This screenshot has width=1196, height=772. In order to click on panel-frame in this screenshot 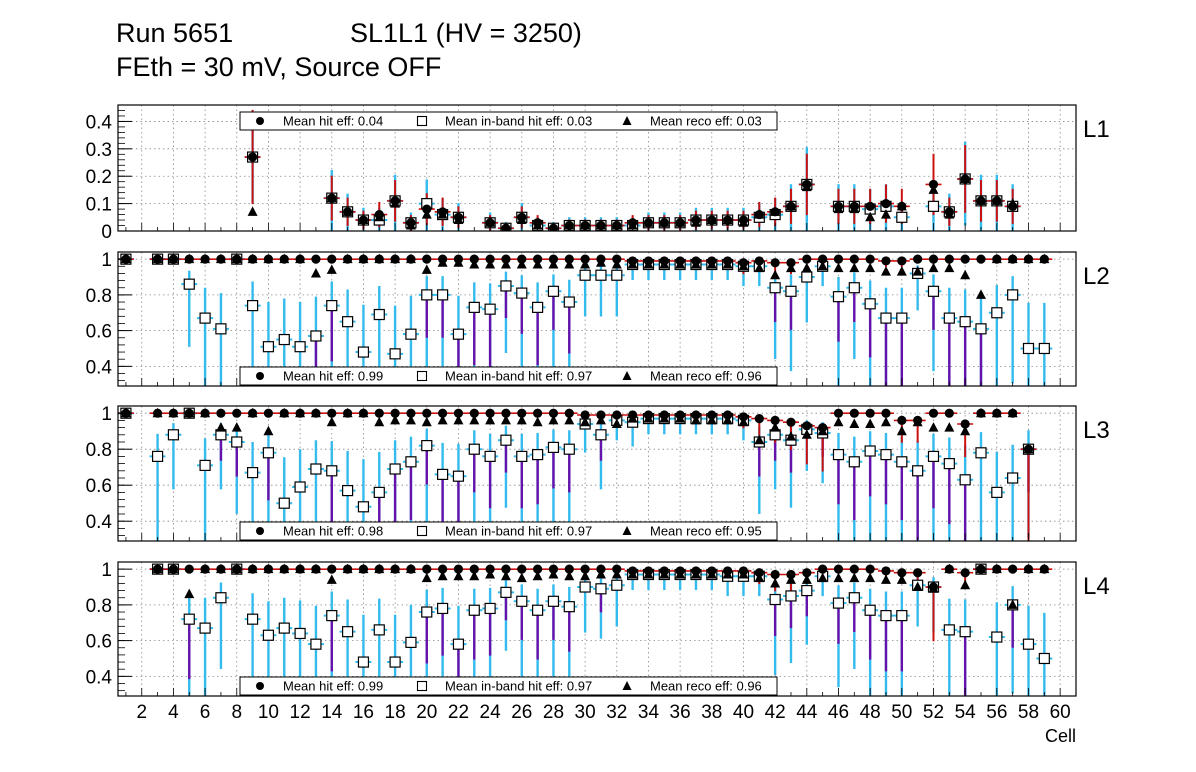, I will do `click(597, 473)`.